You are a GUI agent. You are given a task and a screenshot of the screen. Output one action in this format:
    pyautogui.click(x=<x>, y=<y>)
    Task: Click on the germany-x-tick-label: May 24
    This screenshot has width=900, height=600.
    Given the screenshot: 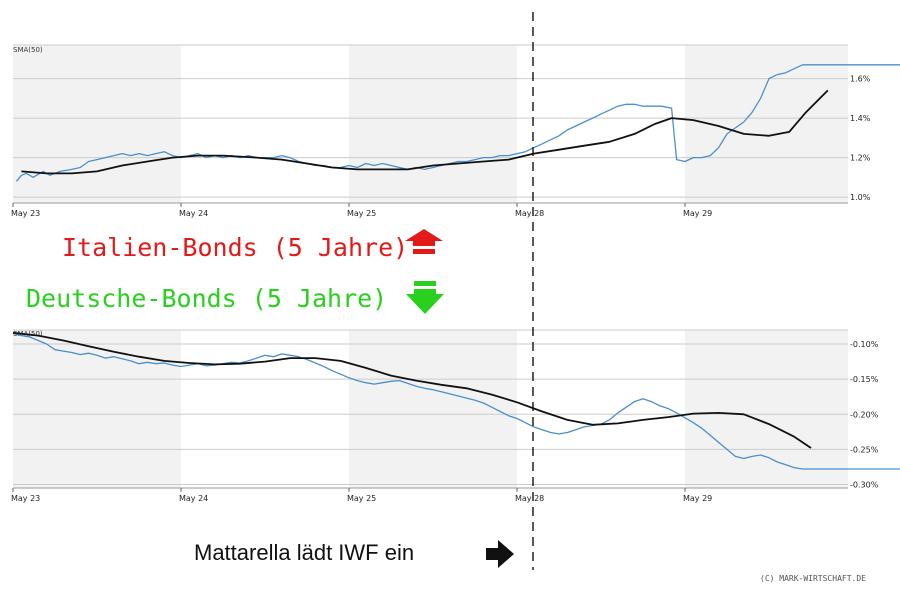 What is the action you would take?
    pyautogui.click(x=193, y=498)
    